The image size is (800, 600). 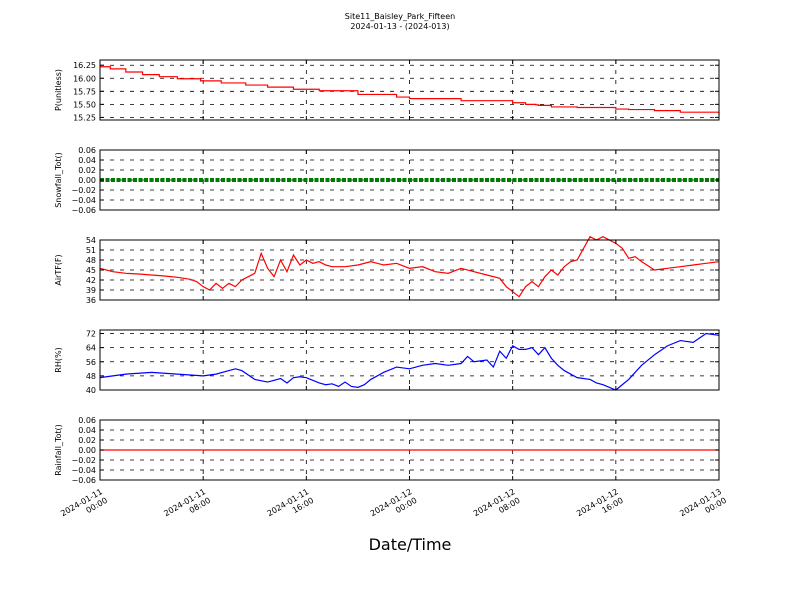 What do you see at coordinates (84, 104) in the screenshot?
I see `y-tick-label: 15.50` at bounding box center [84, 104].